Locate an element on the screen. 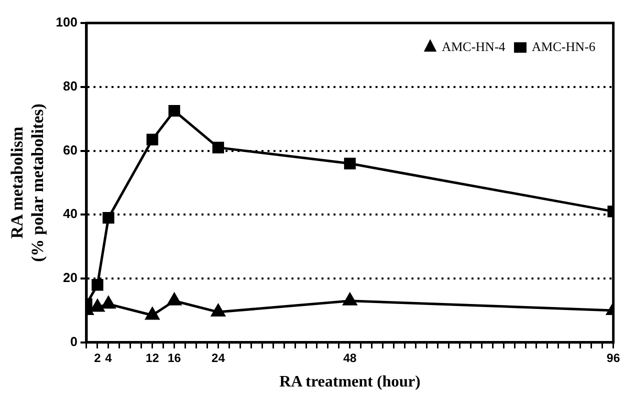 The image size is (623, 400). y-tick-label: 60 is located at coordinates (70, 150).